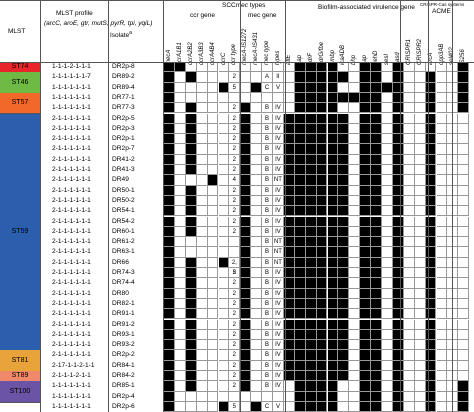 Image resolution: width=474 pixels, height=412 pixels. What do you see at coordinates (235, 87) in the screenshot?
I see `ccr-cell: 5` at bounding box center [235, 87].